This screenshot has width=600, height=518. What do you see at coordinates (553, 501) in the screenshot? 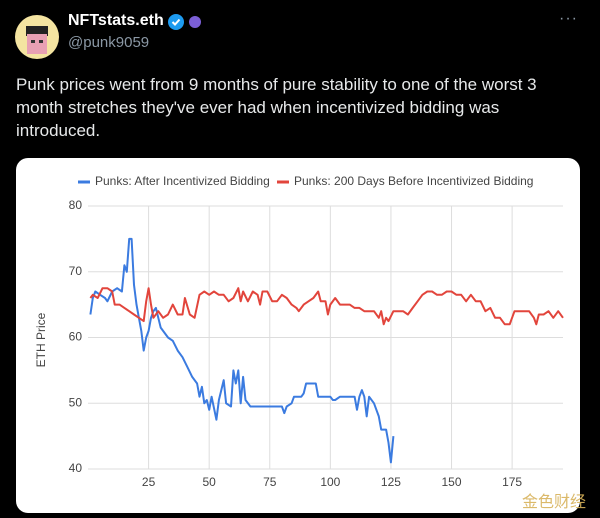
I see `watermark: 金色财经` at bounding box center [553, 501].